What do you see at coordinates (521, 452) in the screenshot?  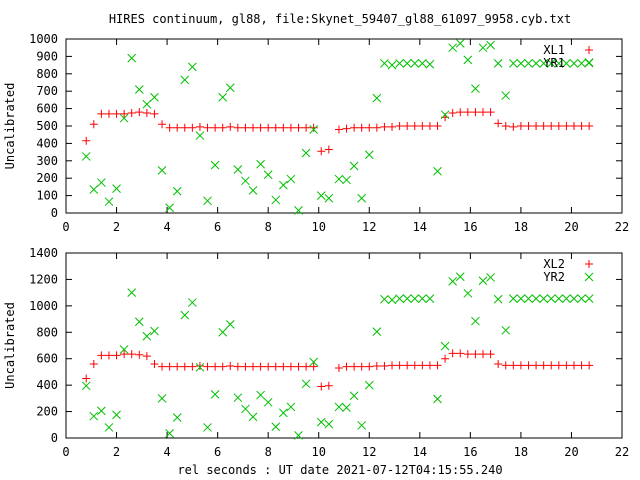 I see `x-tick-label: 18` at bounding box center [521, 452].